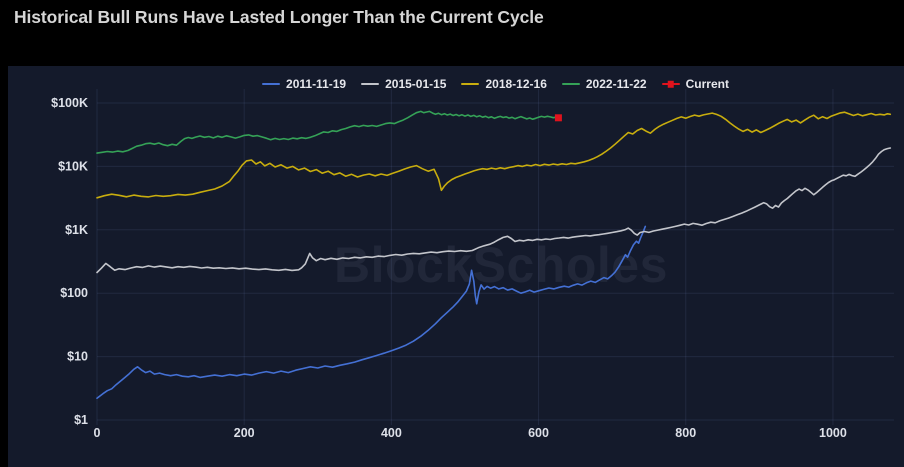 Image resolution: width=904 pixels, height=467 pixels. What do you see at coordinates (74, 293) in the screenshot?
I see `y-tick-label: $100` at bounding box center [74, 293].